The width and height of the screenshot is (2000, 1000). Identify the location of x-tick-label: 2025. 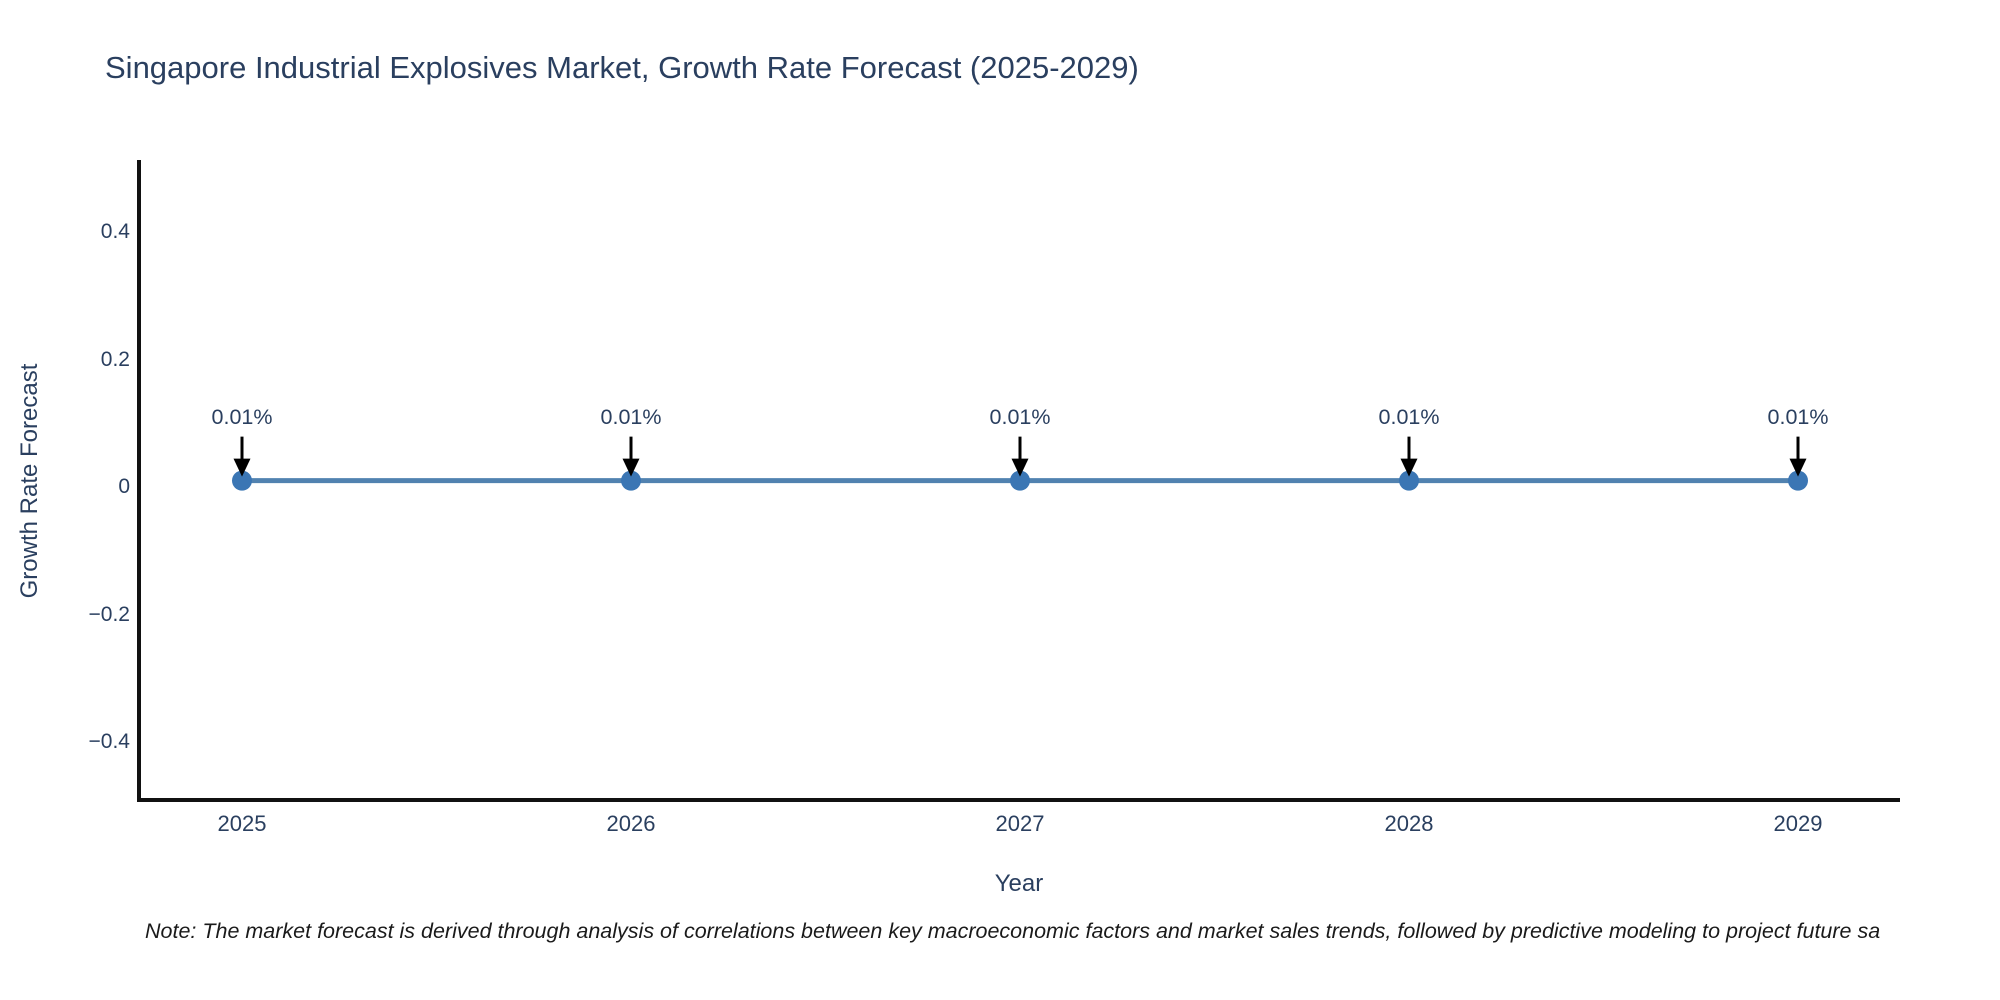
(242, 823).